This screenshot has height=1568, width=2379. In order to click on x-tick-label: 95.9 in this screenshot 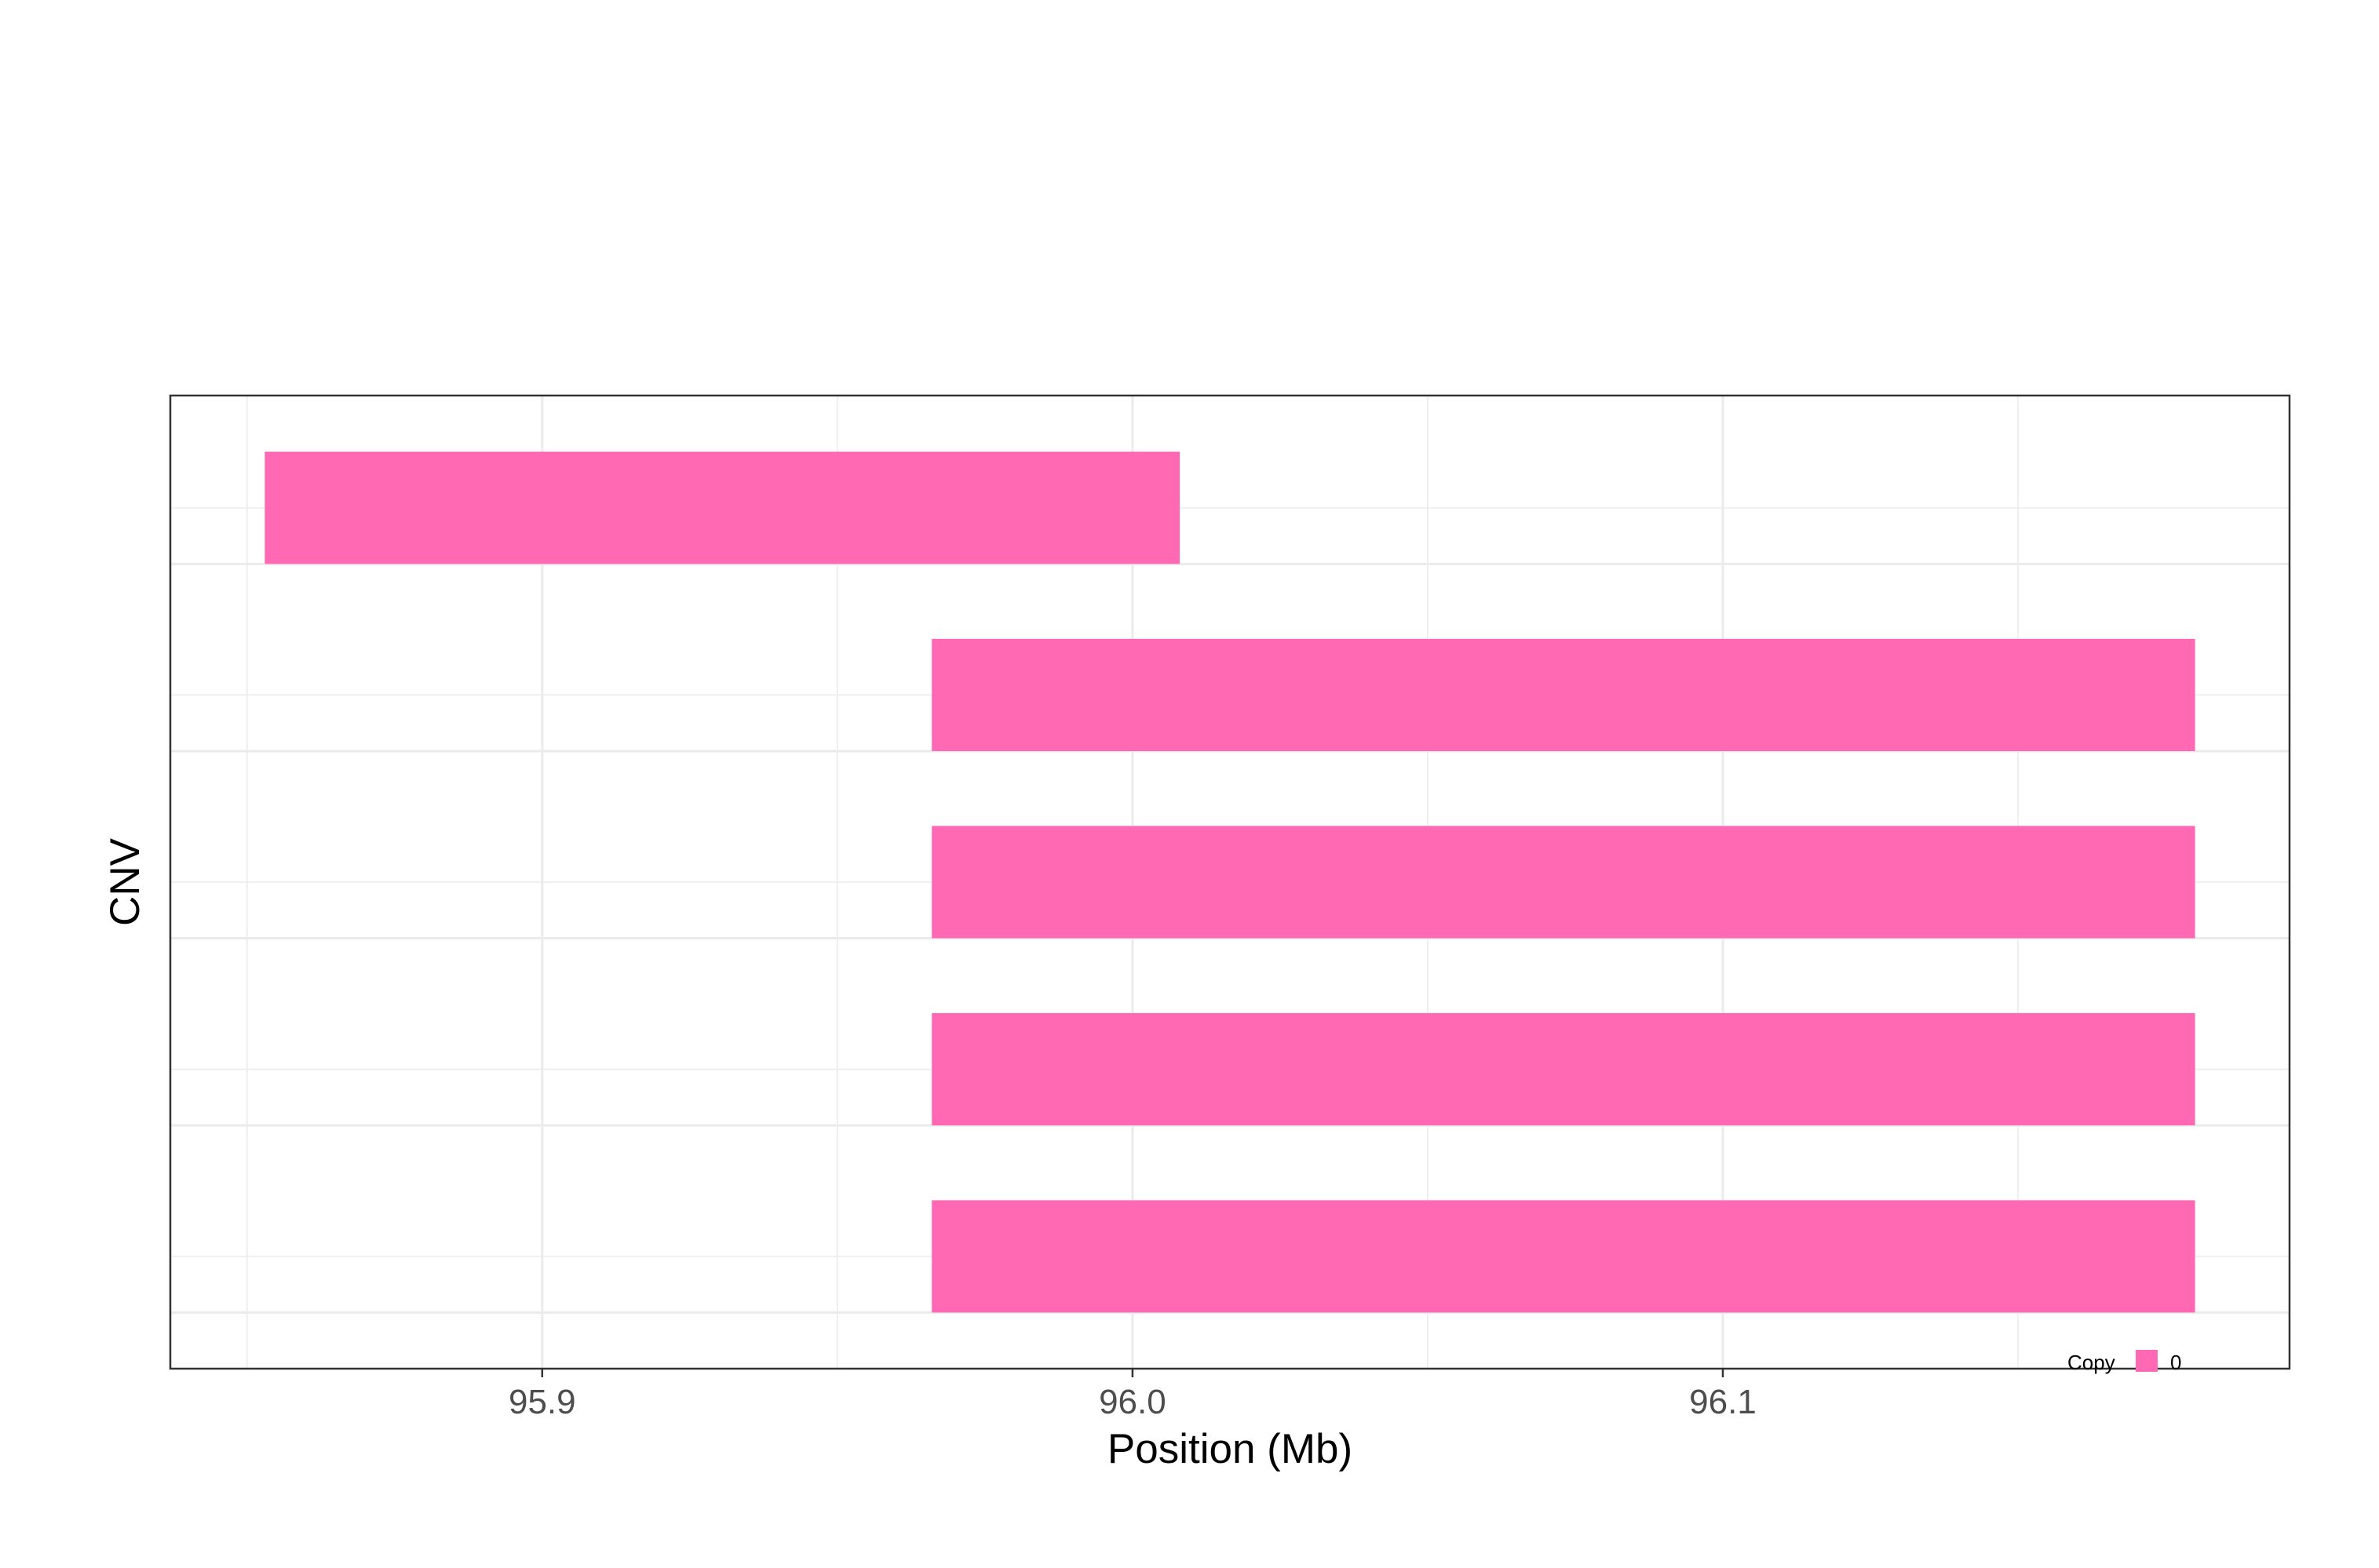, I will do `click(542, 1402)`.